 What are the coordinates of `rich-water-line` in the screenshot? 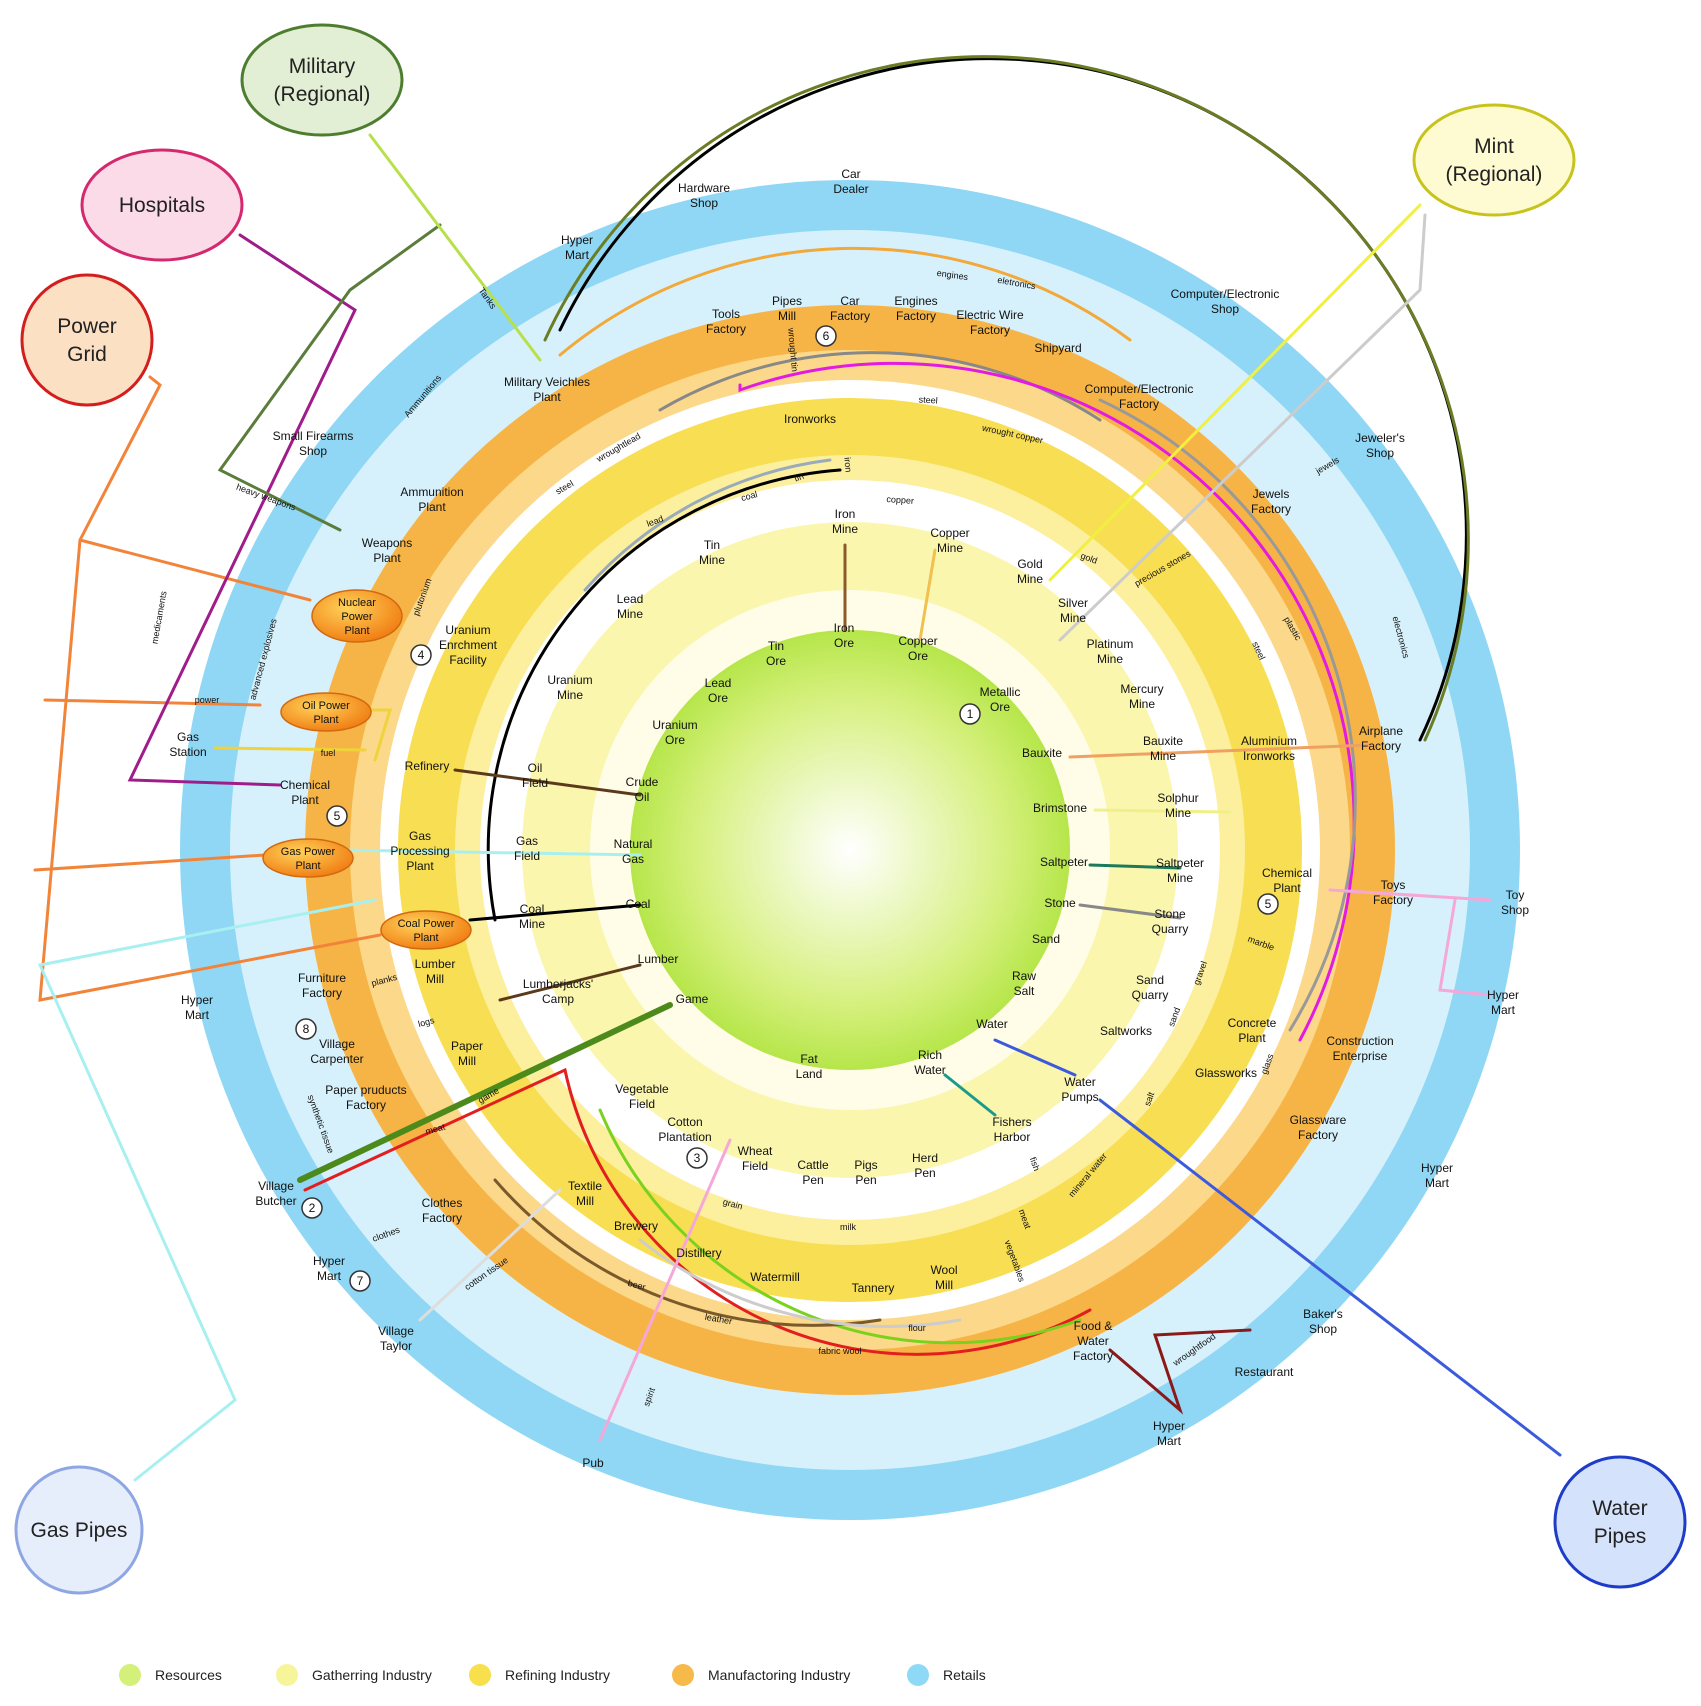 It's located at (970, 1095).